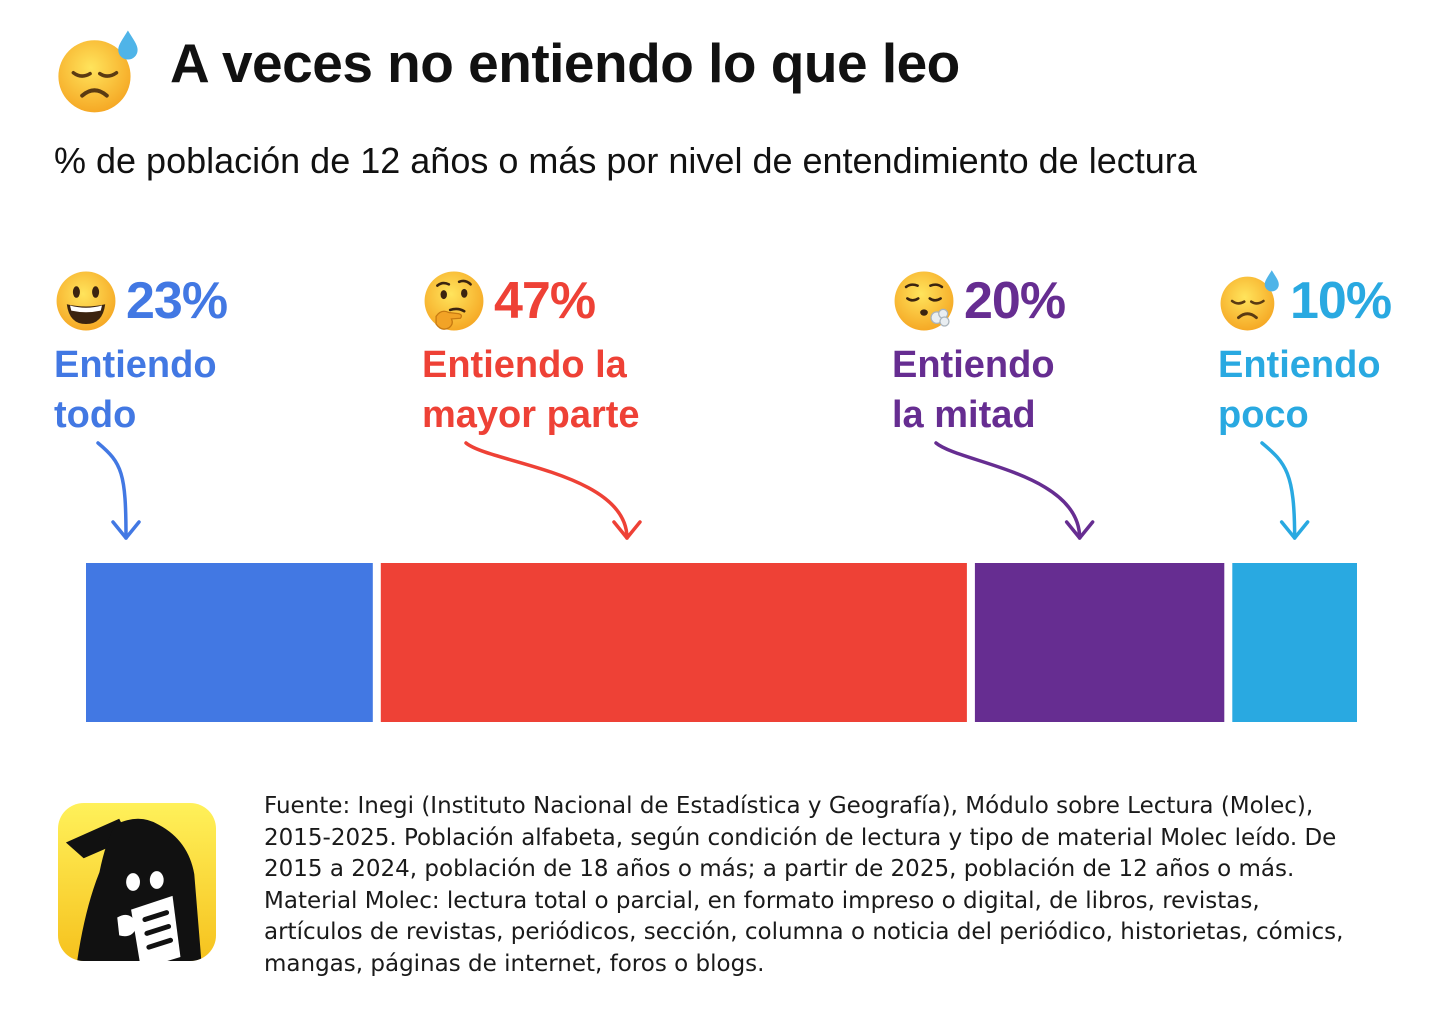 The height and width of the screenshot is (1010, 1456). What do you see at coordinates (112, 490) in the screenshot?
I see `pointer-arrow-entiendo-todo` at bounding box center [112, 490].